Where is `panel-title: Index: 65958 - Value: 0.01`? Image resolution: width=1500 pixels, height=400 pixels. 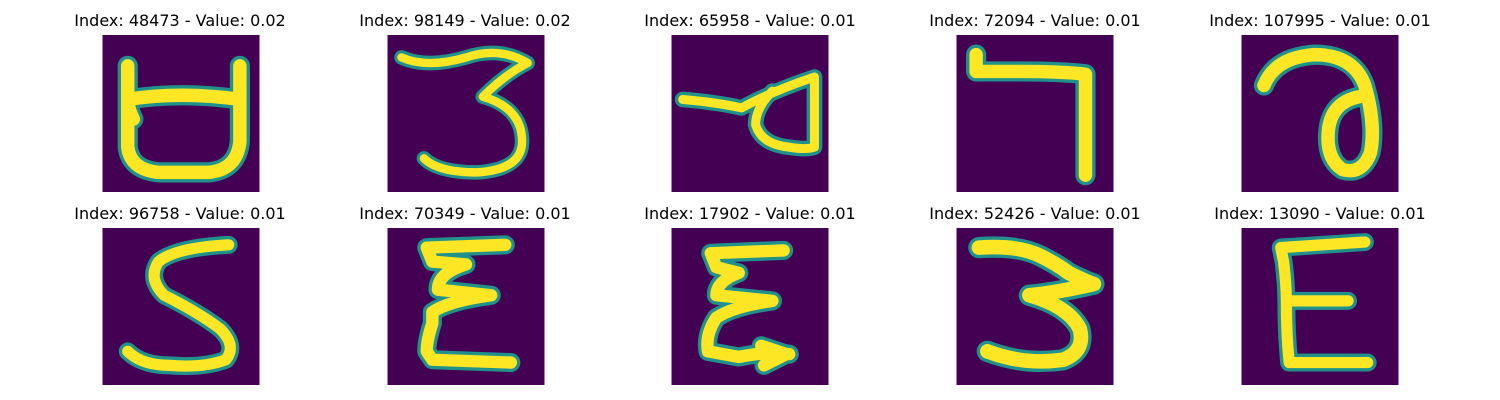
panel-title: Index: 65958 - Value: 0.01 is located at coordinates (750, 21).